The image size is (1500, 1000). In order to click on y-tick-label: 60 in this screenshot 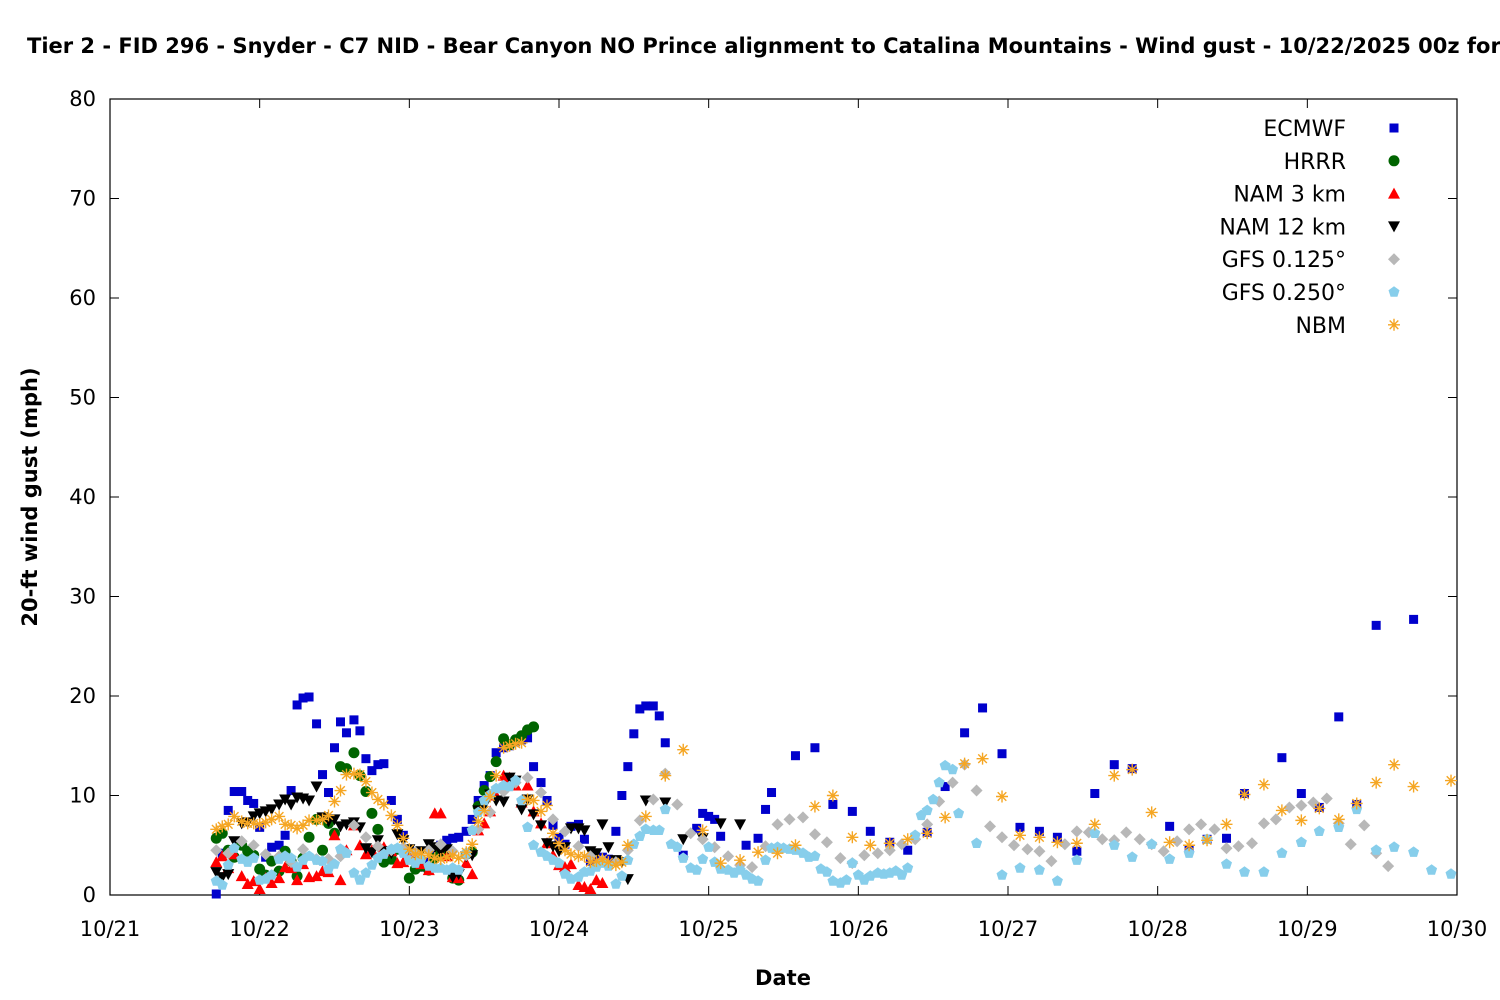, I will do `click(82, 298)`.